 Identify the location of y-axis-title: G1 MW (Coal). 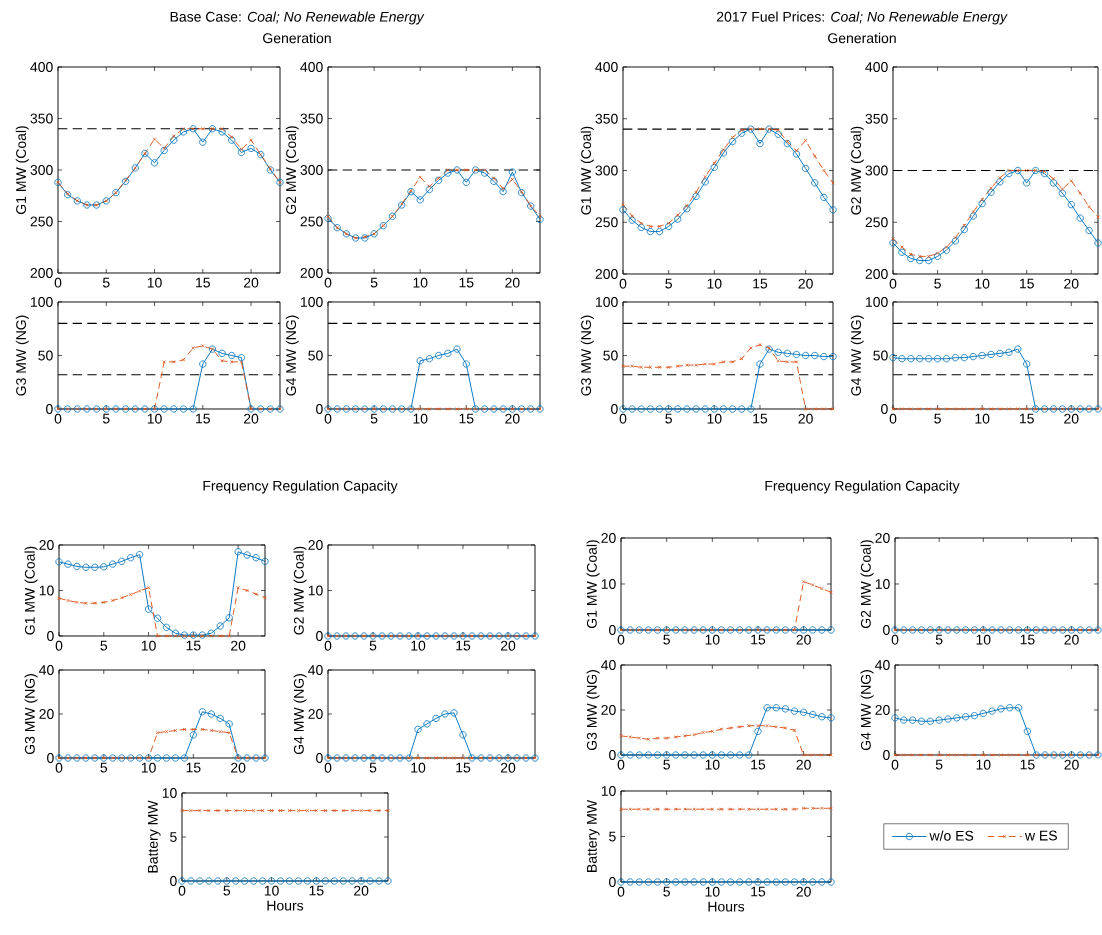
(22, 170).